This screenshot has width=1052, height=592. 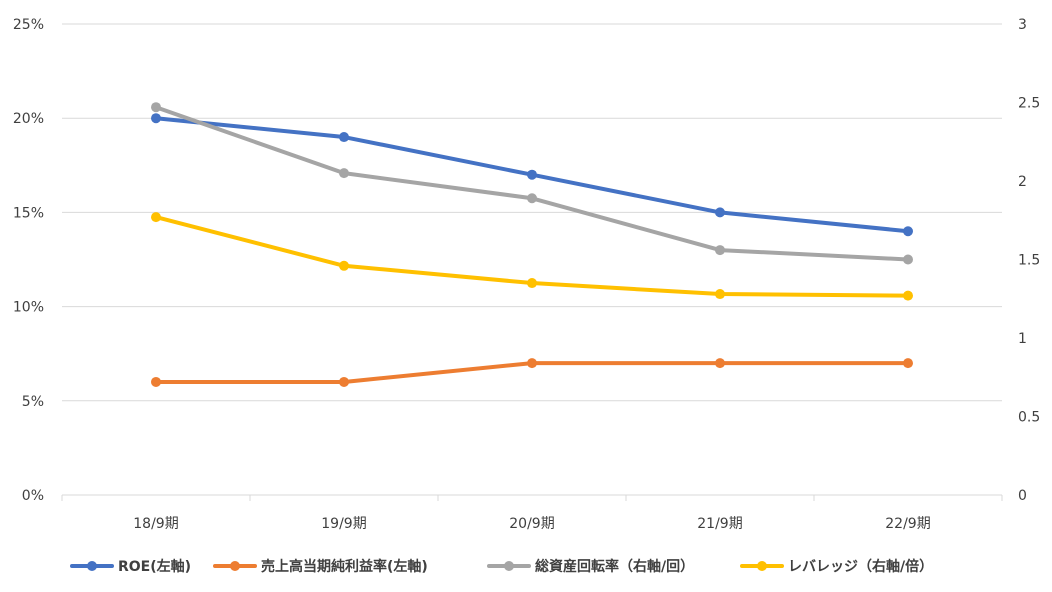 I want to click on right-tick-label: 3, so click(x=1022, y=25).